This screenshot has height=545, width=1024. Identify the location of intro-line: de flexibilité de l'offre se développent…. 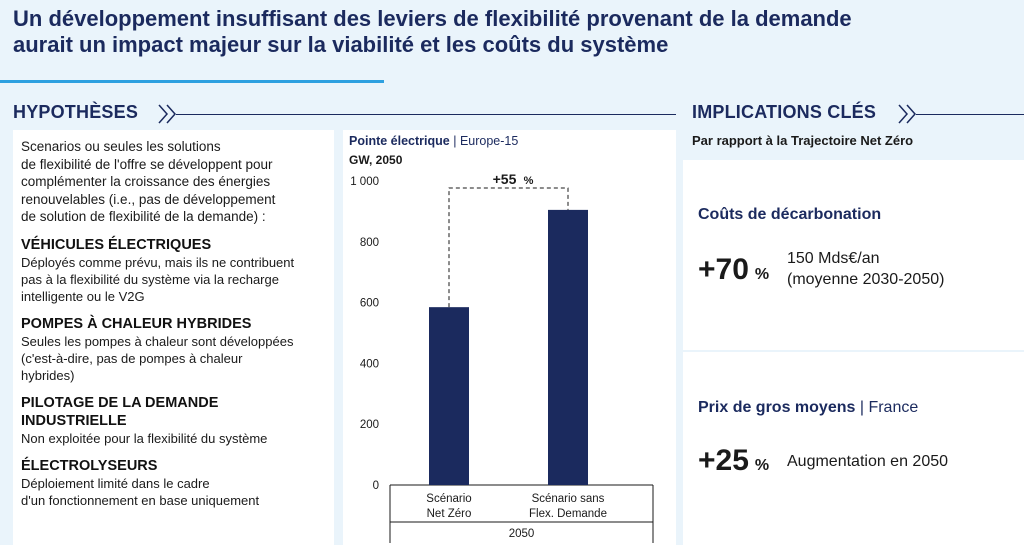
(147, 164).